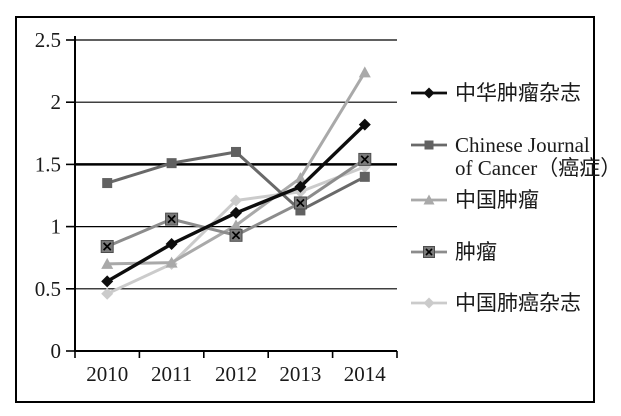 The width and height of the screenshot is (621, 416). Describe the element at coordinates (56, 227) in the screenshot. I see `y-axis-tick-label: 1` at that location.